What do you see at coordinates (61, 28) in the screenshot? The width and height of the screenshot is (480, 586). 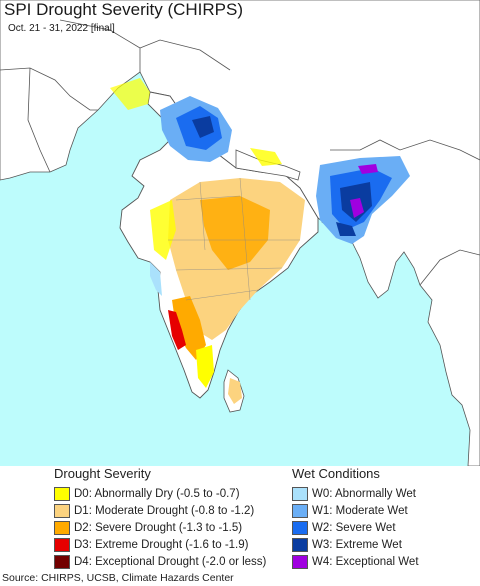 I see `page-subtitle: Oct. 21 - 31, 2022 [final]` at bounding box center [61, 28].